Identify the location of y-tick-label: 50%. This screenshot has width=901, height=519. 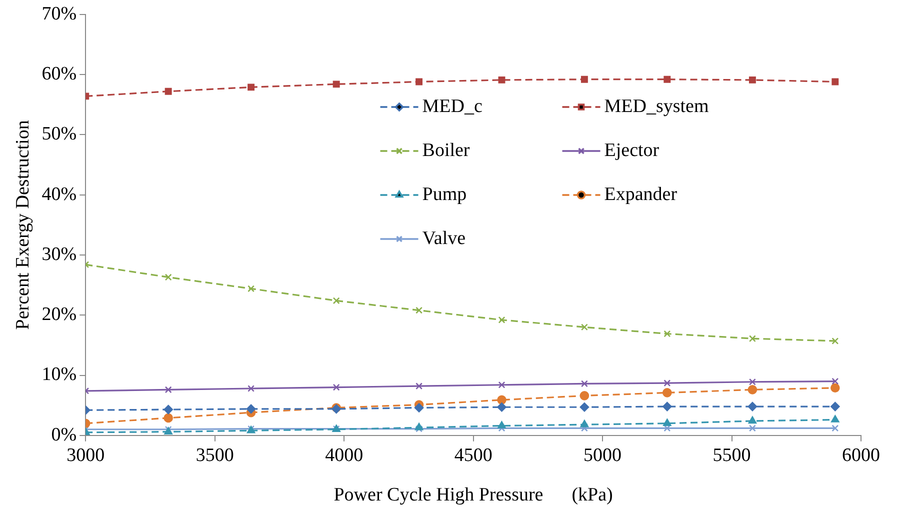
(59, 134).